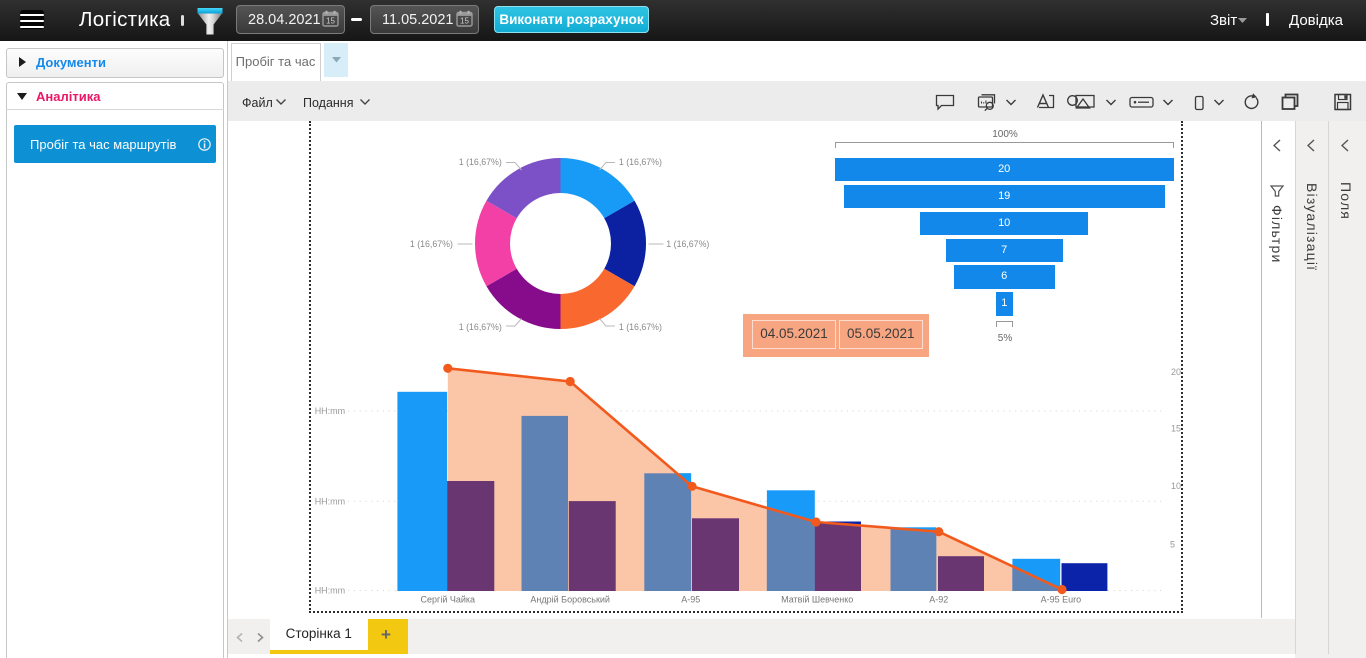 The image size is (1366, 658). What do you see at coordinates (690, 600) in the screenshot?
I see `svg-text: А-95` at bounding box center [690, 600].